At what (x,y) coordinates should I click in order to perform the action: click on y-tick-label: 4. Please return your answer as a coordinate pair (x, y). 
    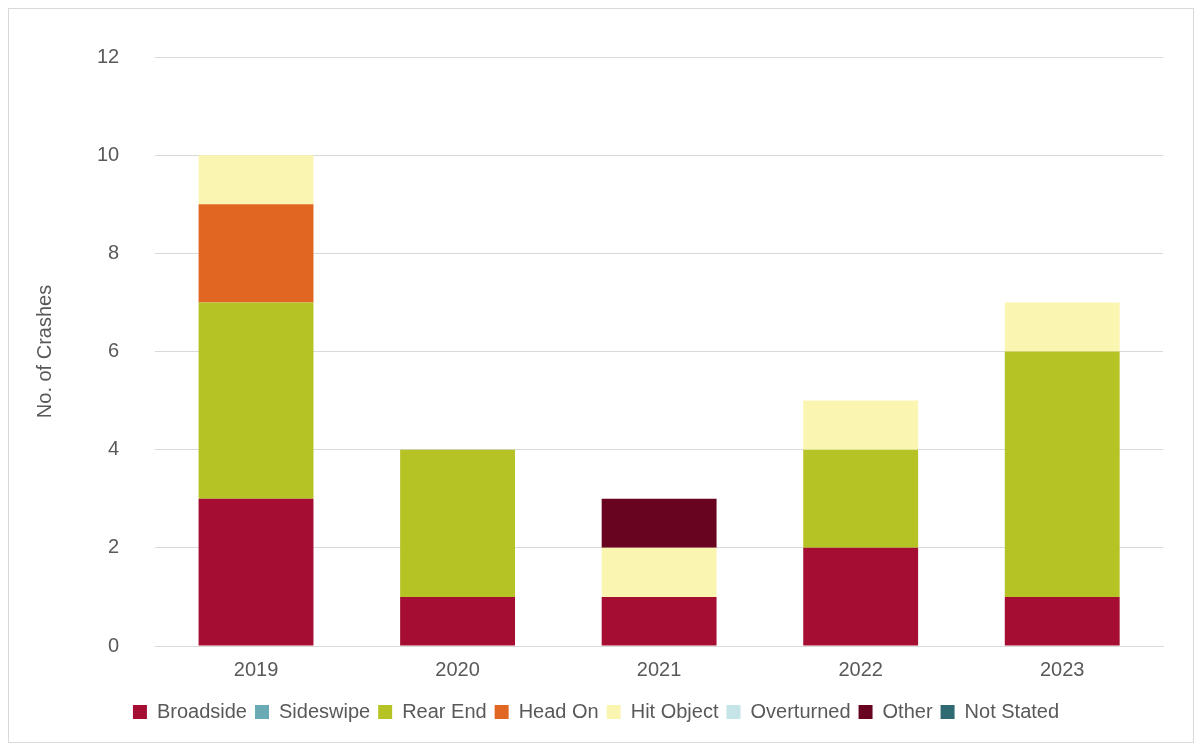
    Looking at the image, I should click on (114, 448).